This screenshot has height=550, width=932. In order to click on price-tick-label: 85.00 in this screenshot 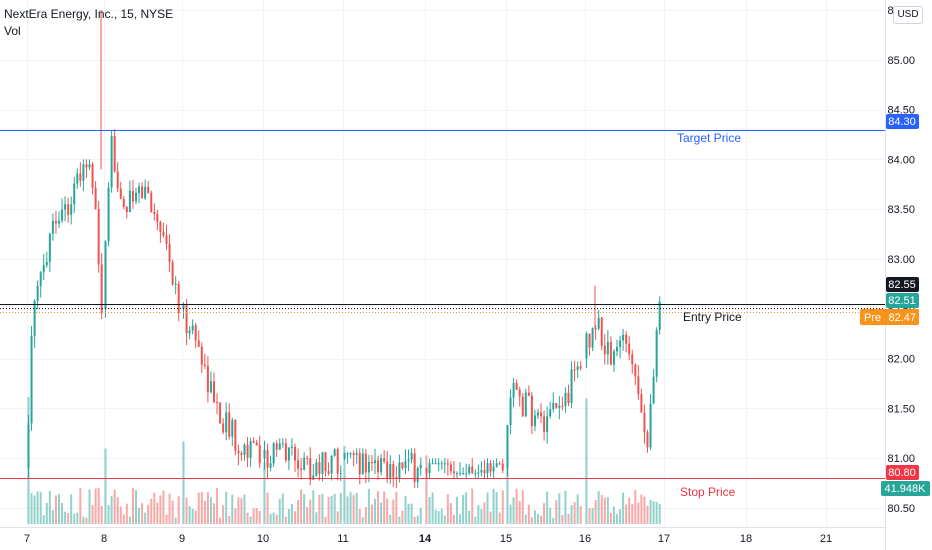, I will do `click(901, 61)`.